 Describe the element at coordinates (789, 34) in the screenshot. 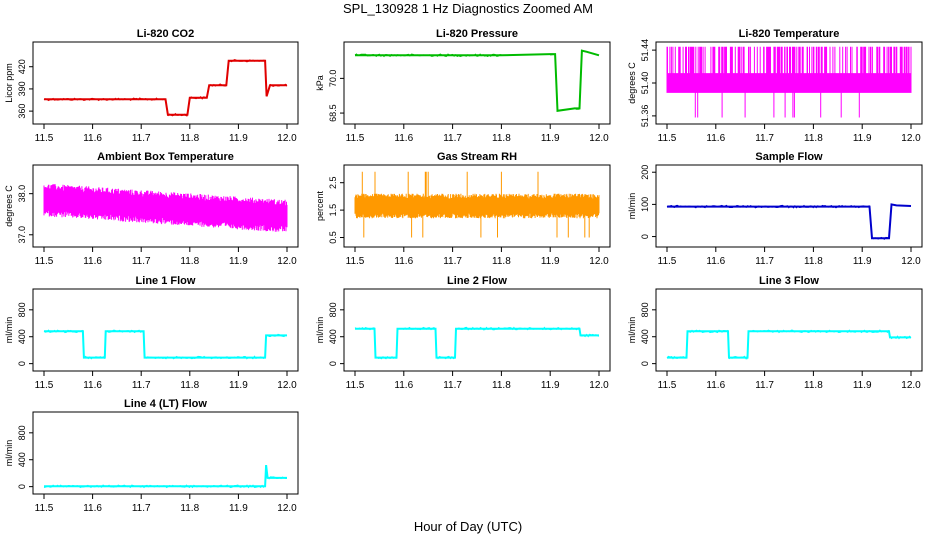

I see `panel-title: Li-820 Temperature` at that location.